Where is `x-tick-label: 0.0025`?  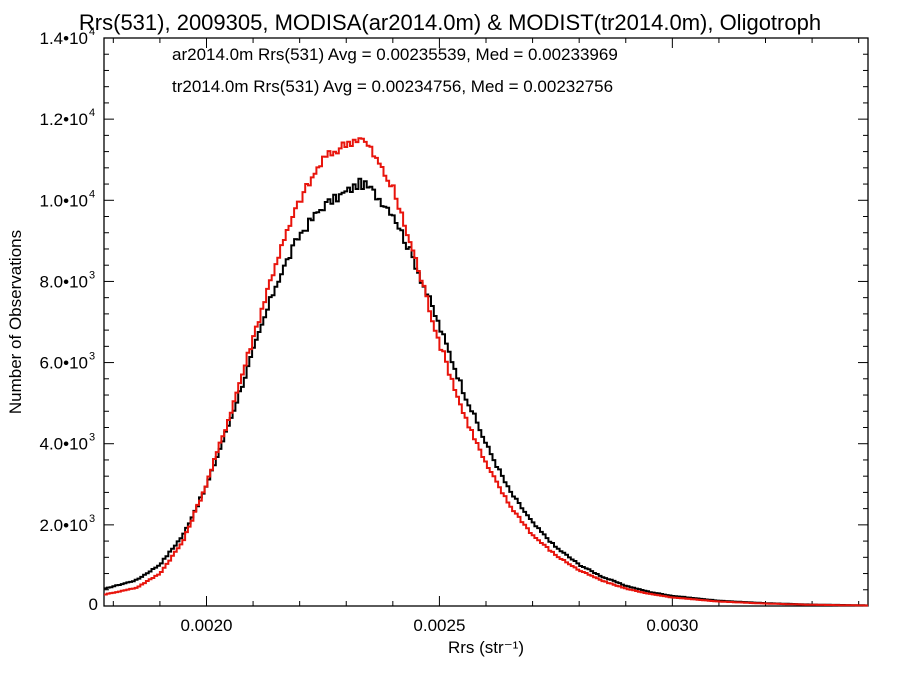
x-tick-label: 0.0025 is located at coordinates (439, 625).